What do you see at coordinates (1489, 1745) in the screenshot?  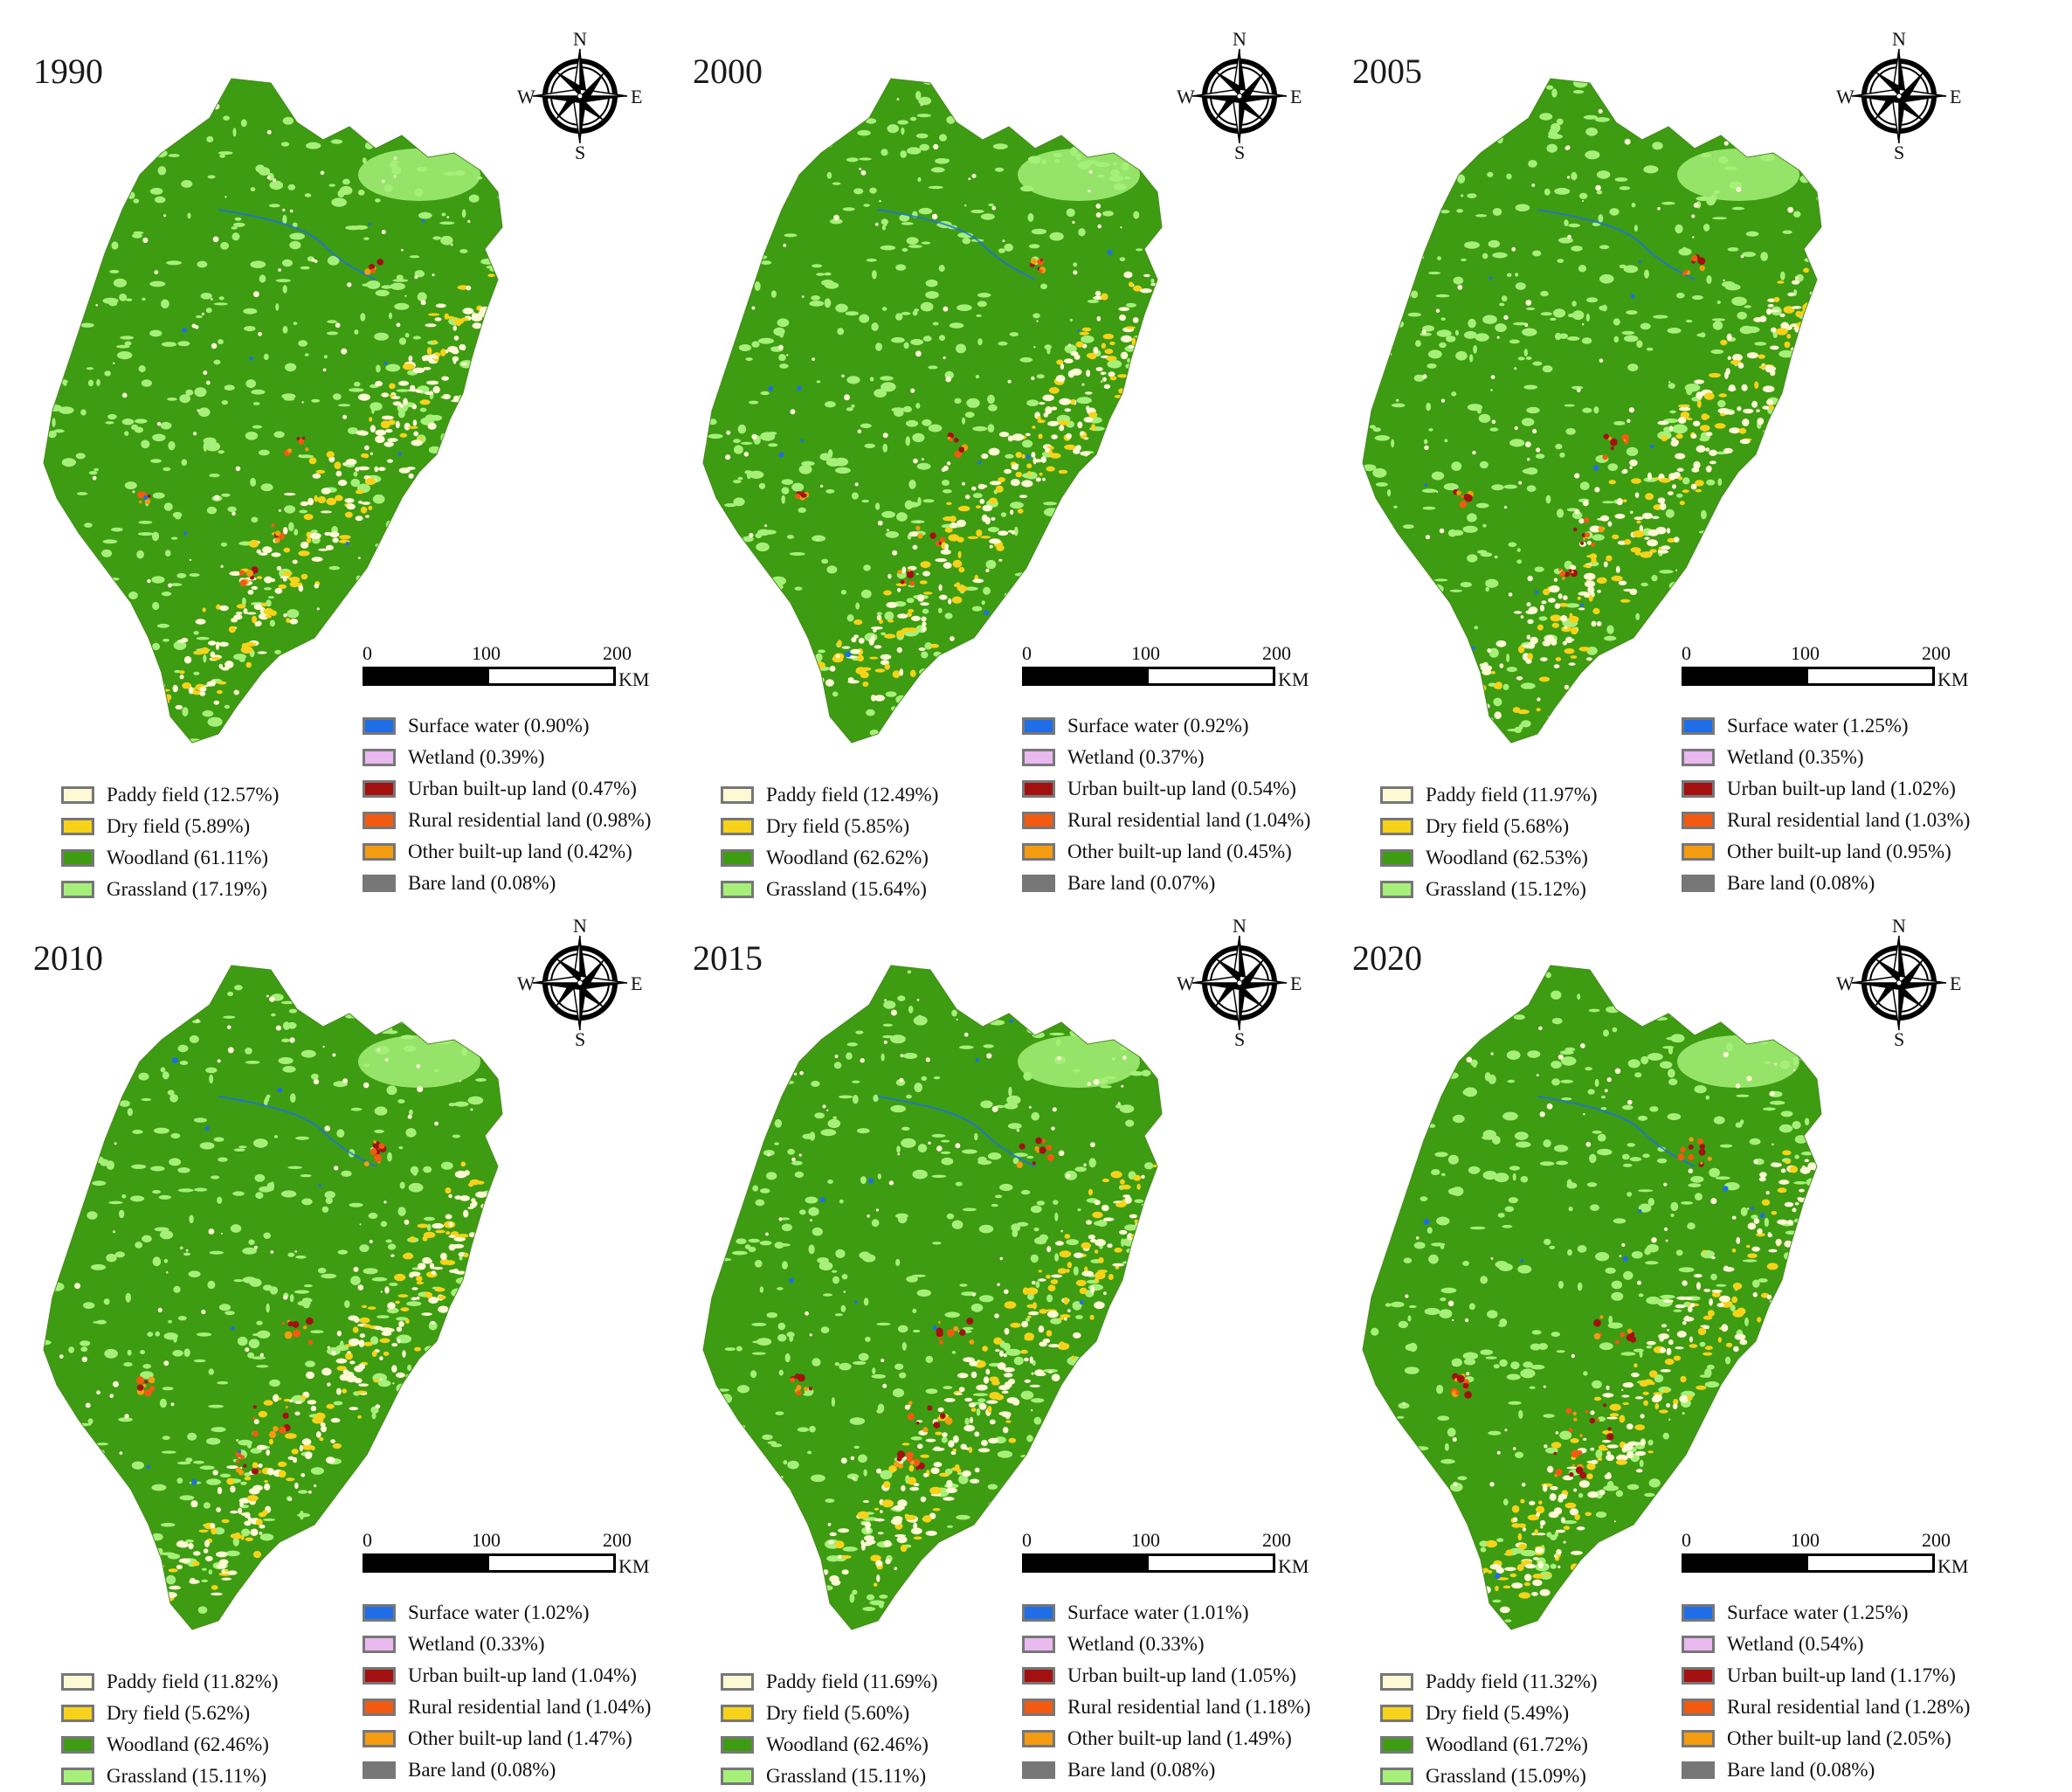 I see `legend-item-woodland: Woodland (61.72%)` at bounding box center [1489, 1745].